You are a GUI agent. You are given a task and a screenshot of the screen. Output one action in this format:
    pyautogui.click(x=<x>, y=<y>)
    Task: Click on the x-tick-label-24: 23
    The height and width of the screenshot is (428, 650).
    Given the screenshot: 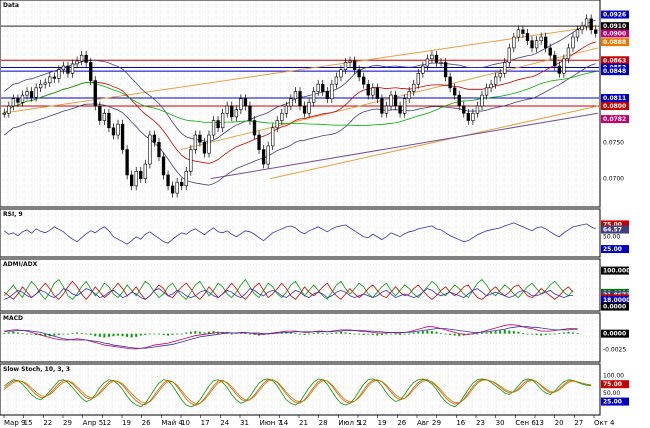 What is the action you would take?
    pyautogui.click(x=480, y=423)
    